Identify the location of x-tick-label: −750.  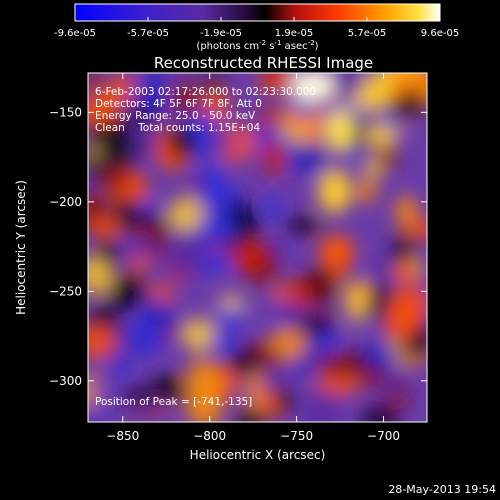
(296, 436).